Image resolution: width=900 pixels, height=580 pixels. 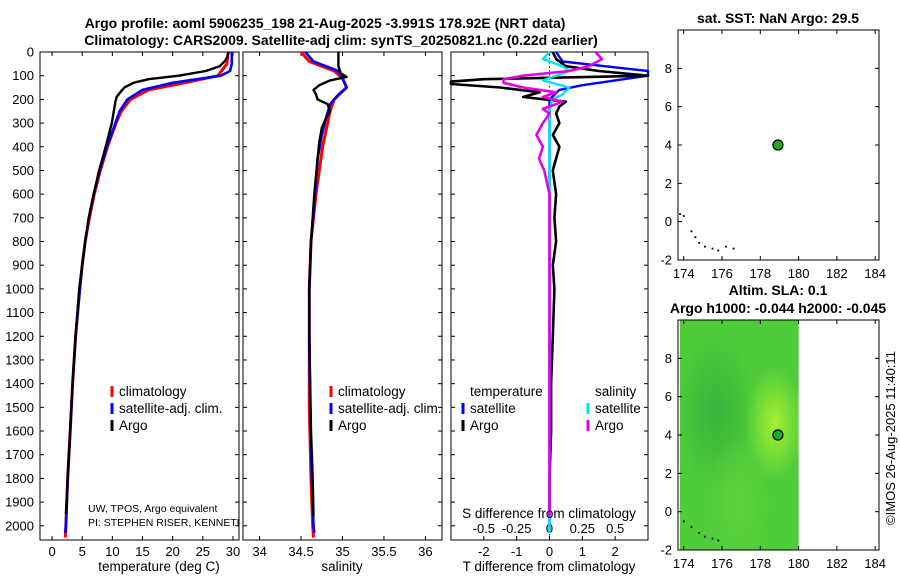 I want to click on float-note-line2: PI: STEPHEN RISER, KENNETH, so click(x=166, y=523).